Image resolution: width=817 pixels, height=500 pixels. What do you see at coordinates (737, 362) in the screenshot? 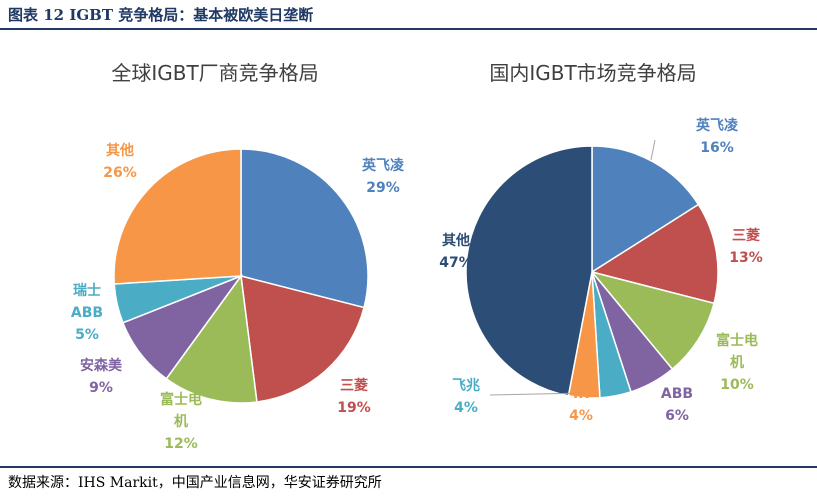
I see `slice-label: 富士电机 10%` at bounding box center [737, 362].